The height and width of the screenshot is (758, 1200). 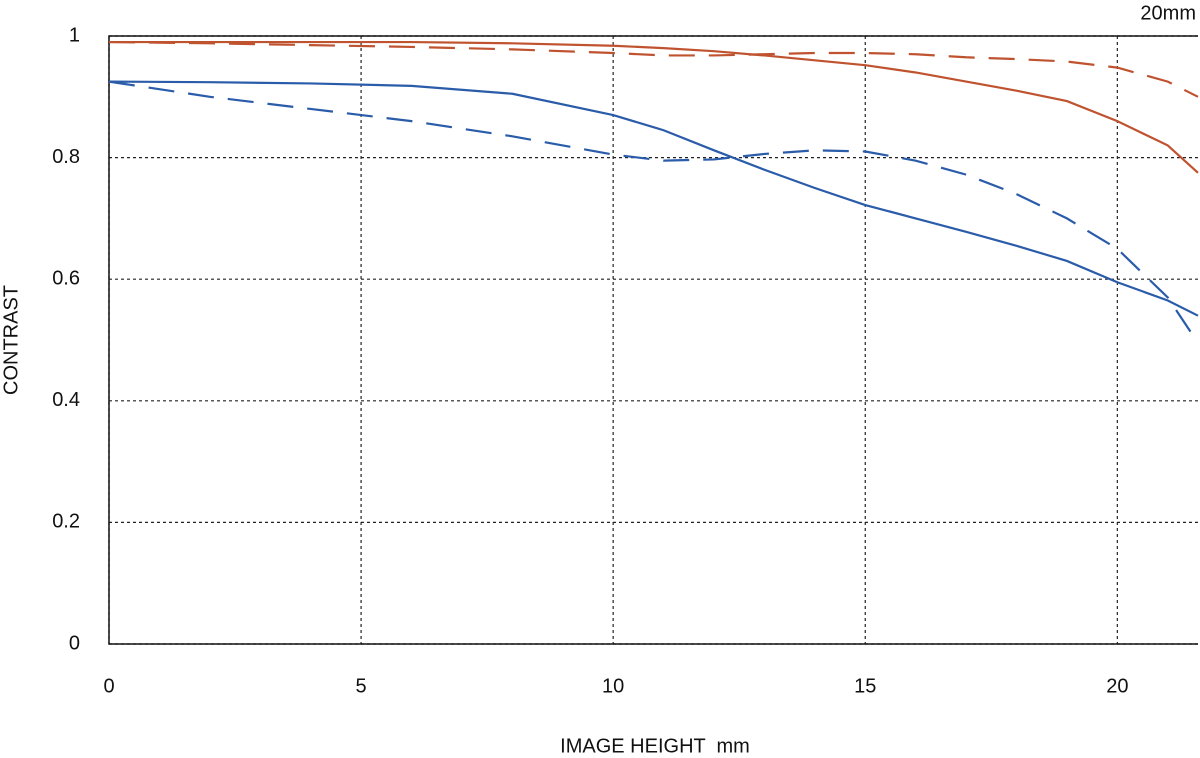 What do you see at coordinates (108, 686) in the screenshot?
I see `x-tick-label: 0` at bounding box center [108, 686].